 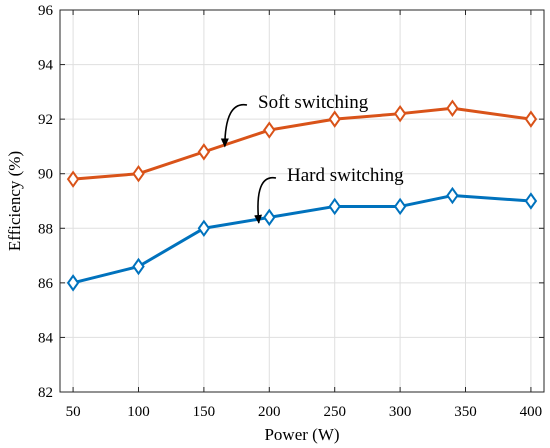 What do you see at coordinates (45, 175) in the screenshot?
I see `y-tick-label: 90` at bounding box center [45, 175].